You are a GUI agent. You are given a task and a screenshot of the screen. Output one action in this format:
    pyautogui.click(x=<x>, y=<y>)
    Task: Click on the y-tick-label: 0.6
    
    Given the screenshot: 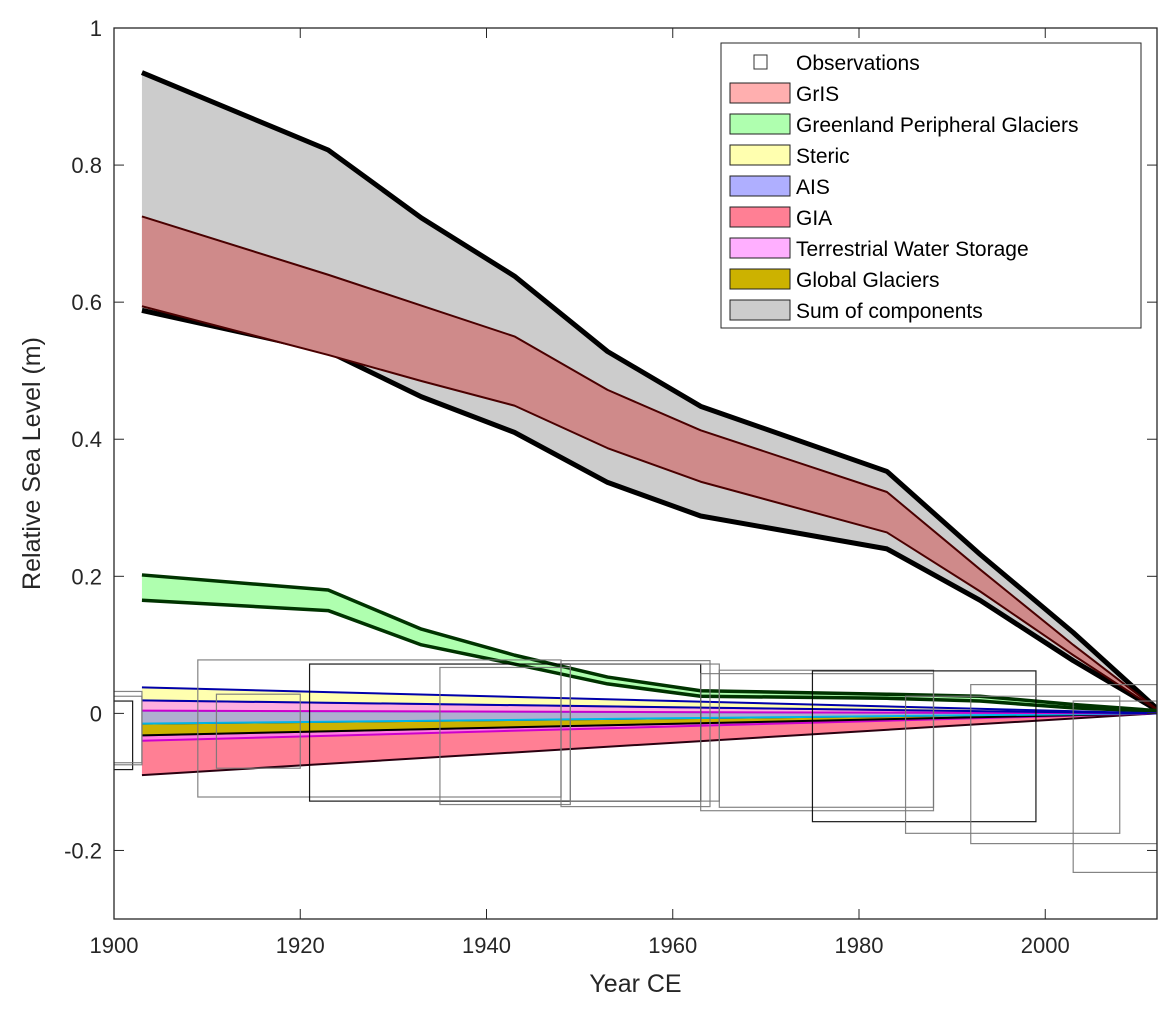 What is the action you would take?
    pyautogui.click(x=86, y=302)
    